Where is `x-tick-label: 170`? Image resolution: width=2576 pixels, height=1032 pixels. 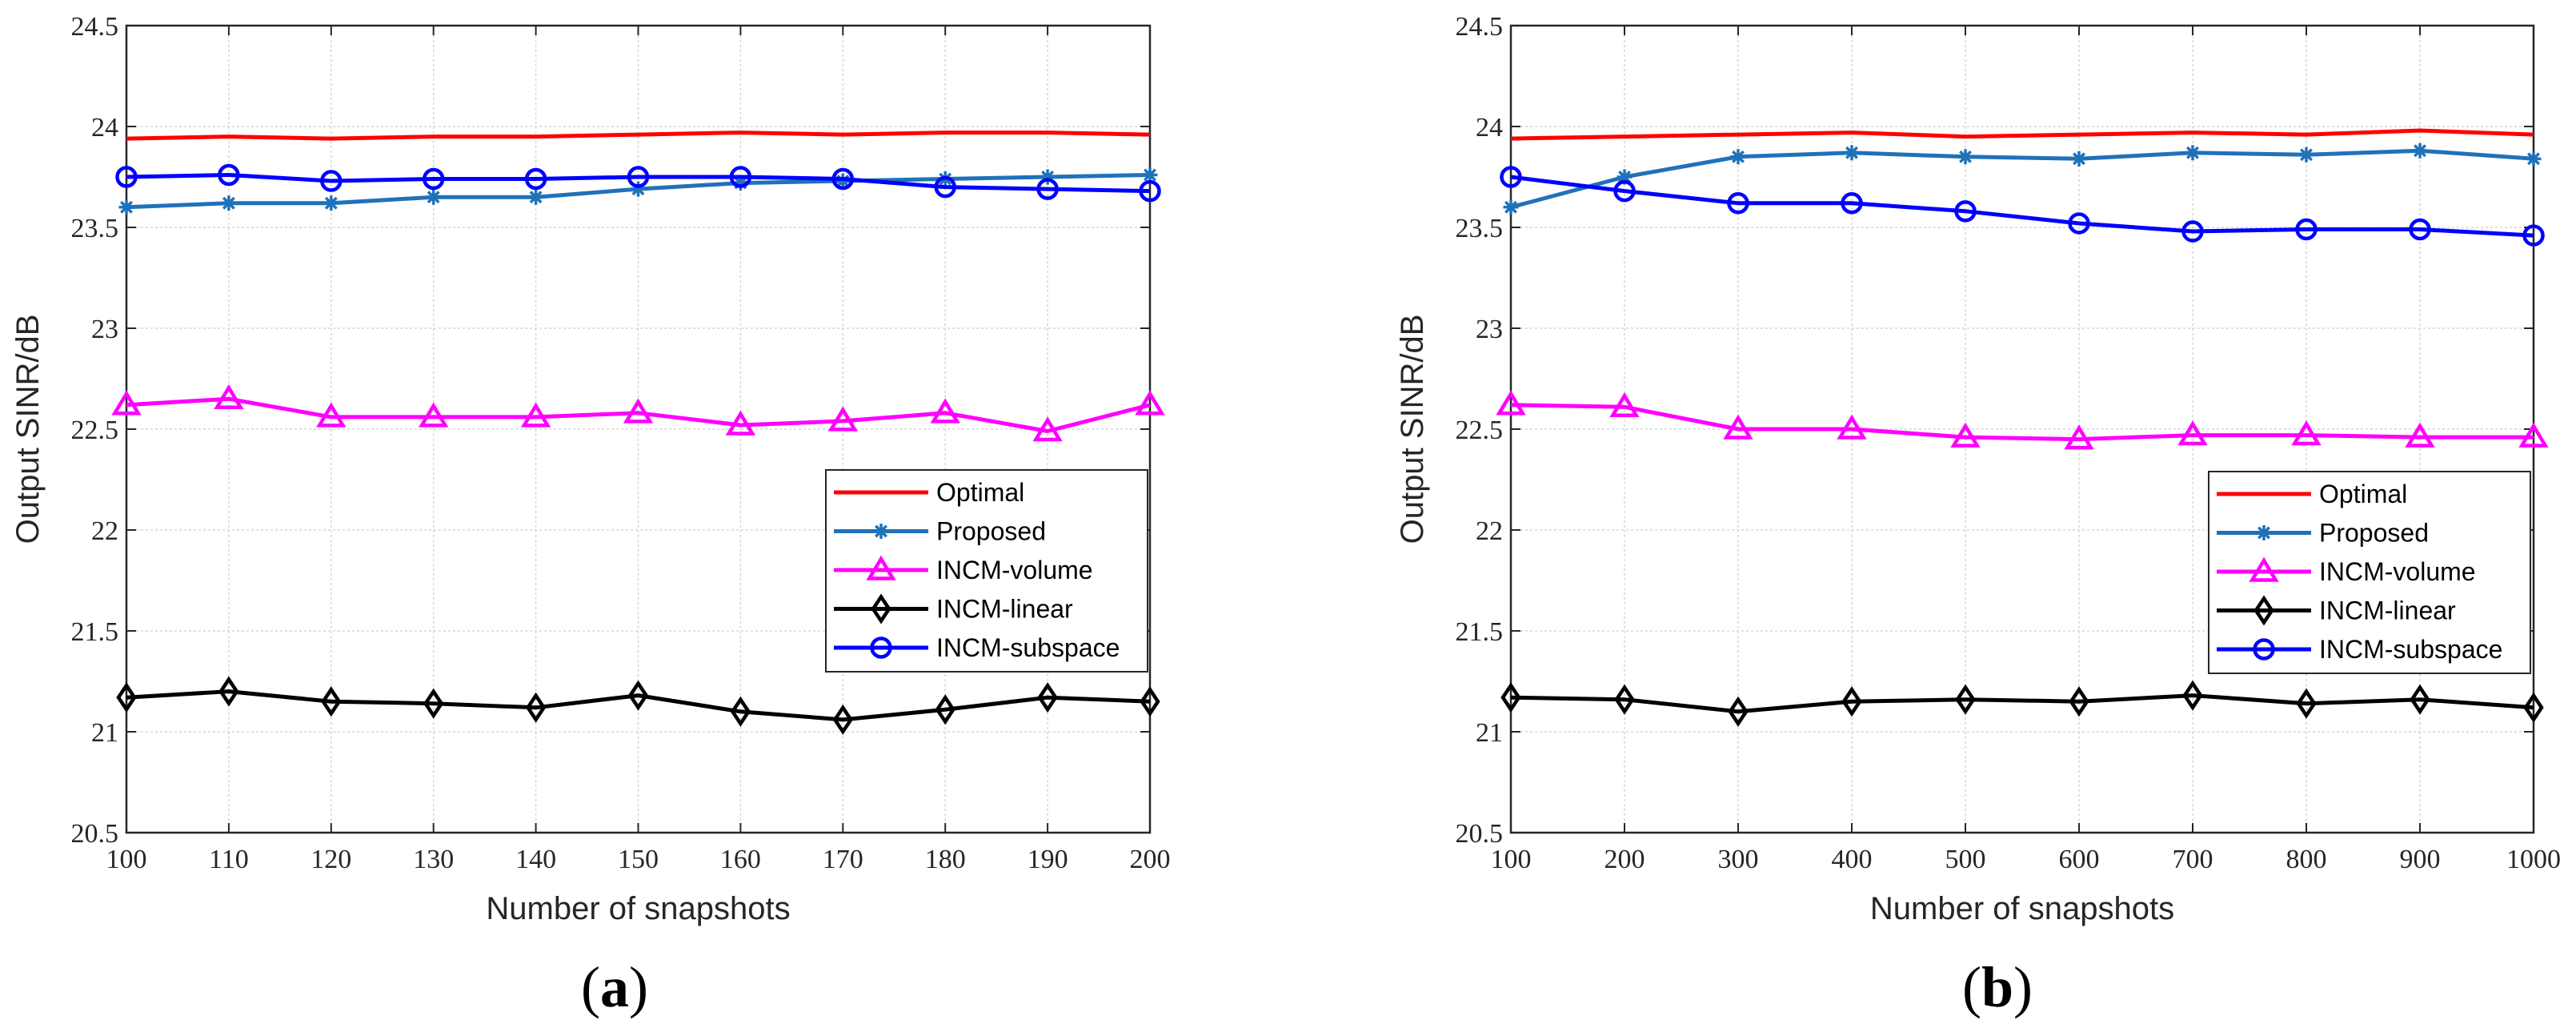
x-tick-label: 170 is located at coordinates (843, 859).